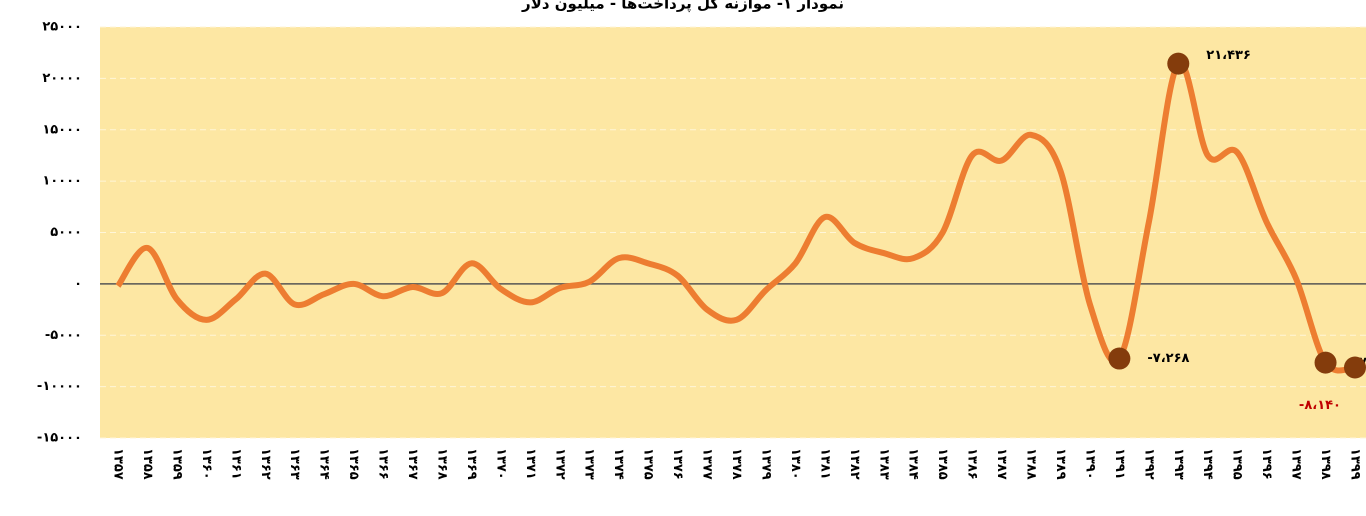 This screenshot has width=1366, height=516. Describe the element at coordinates (471, 464) in the screenshot. I see `x-tick-label: ۱۳۶۹` at that location.